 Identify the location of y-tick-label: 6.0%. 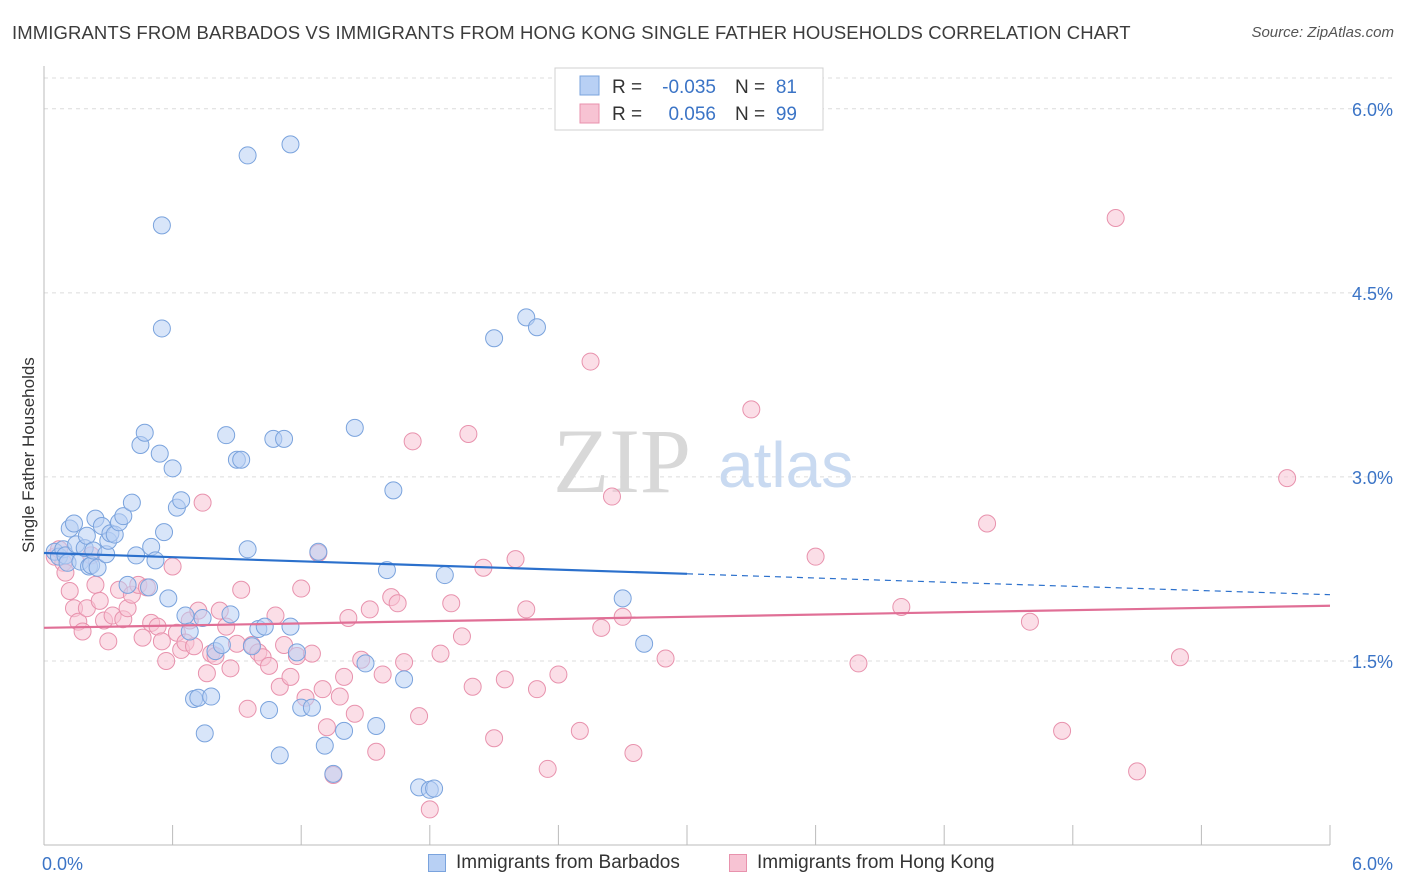
(1372, 110).